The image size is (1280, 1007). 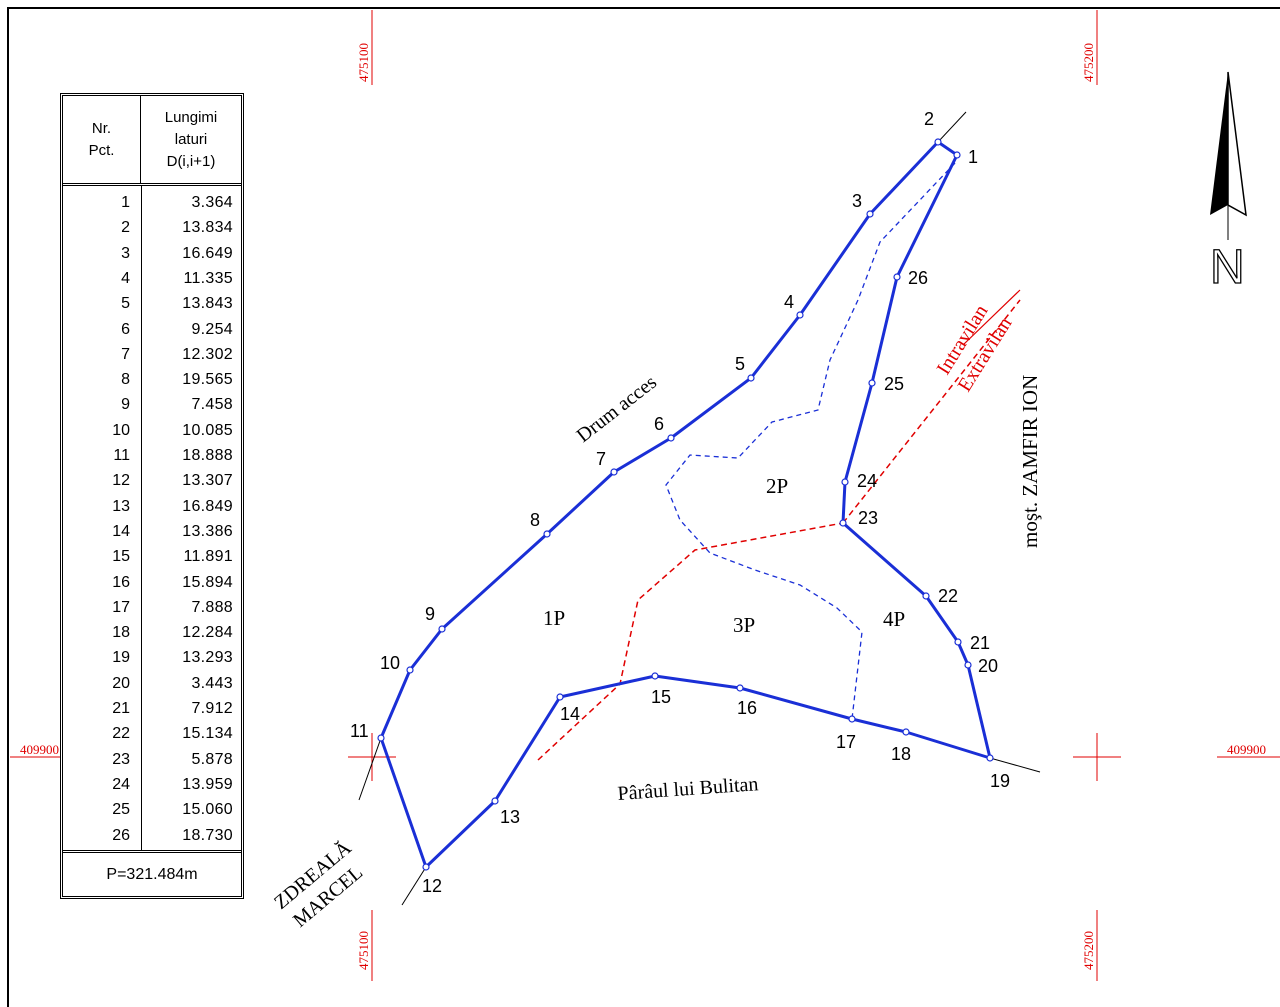 I want to click on point-label: 11, so click(x=359, y=731).